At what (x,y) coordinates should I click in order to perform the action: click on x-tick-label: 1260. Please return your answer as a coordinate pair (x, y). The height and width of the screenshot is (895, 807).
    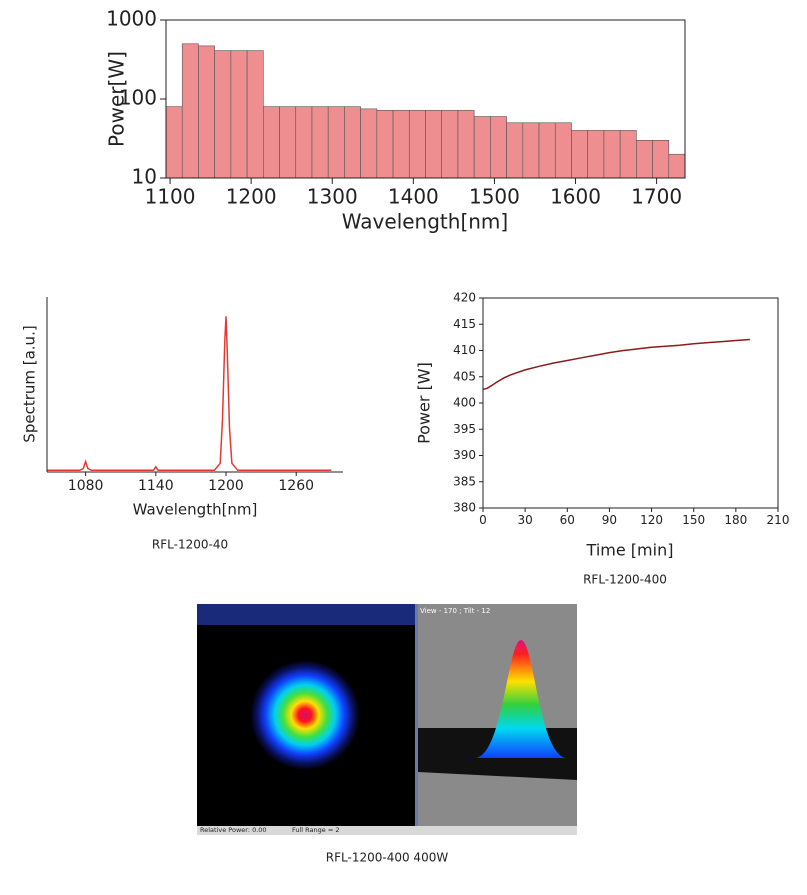
    Looking at the image, I should click on (296, 486).